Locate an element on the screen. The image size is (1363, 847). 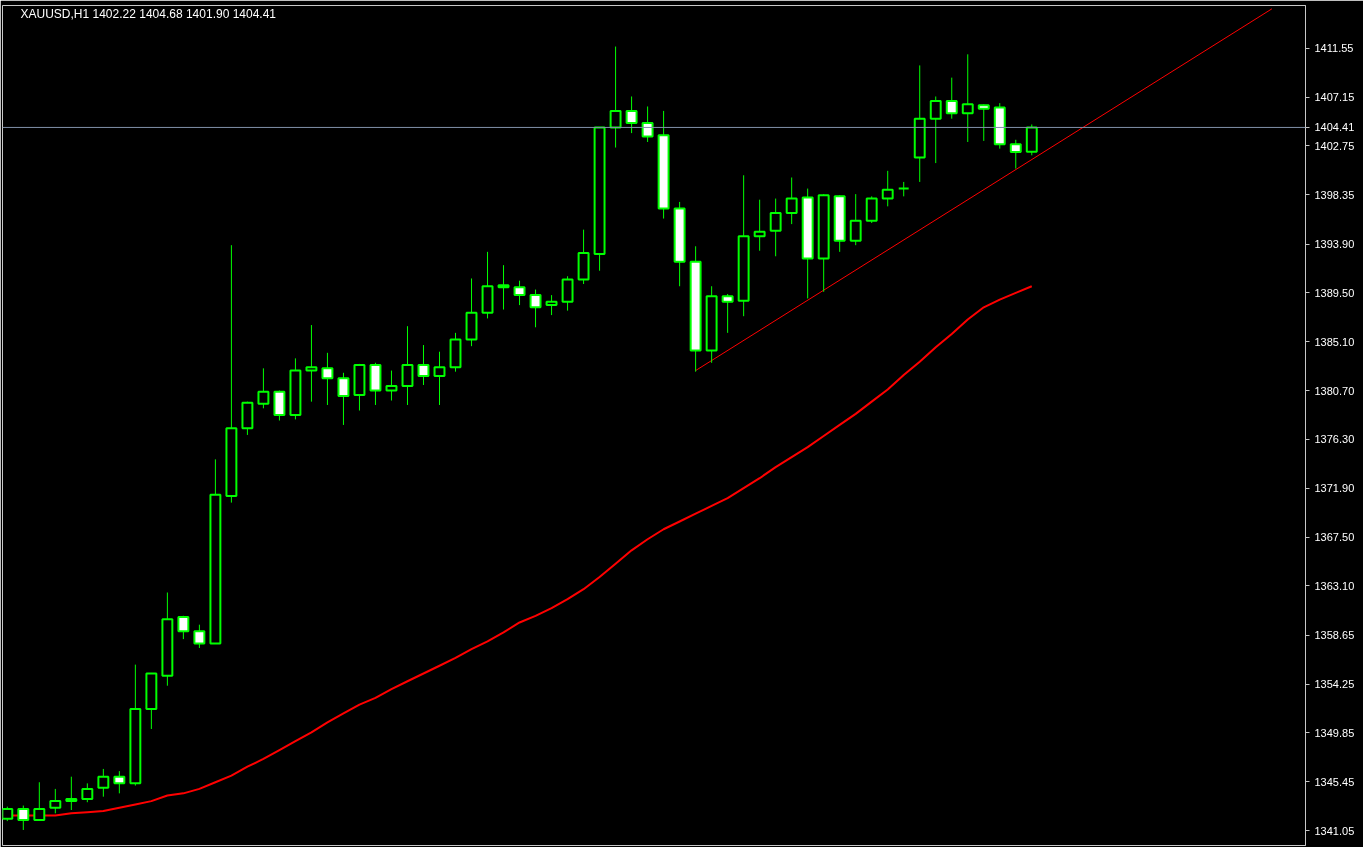
y-tick-label: 1358.65 is located at coordinates (1334, 635).